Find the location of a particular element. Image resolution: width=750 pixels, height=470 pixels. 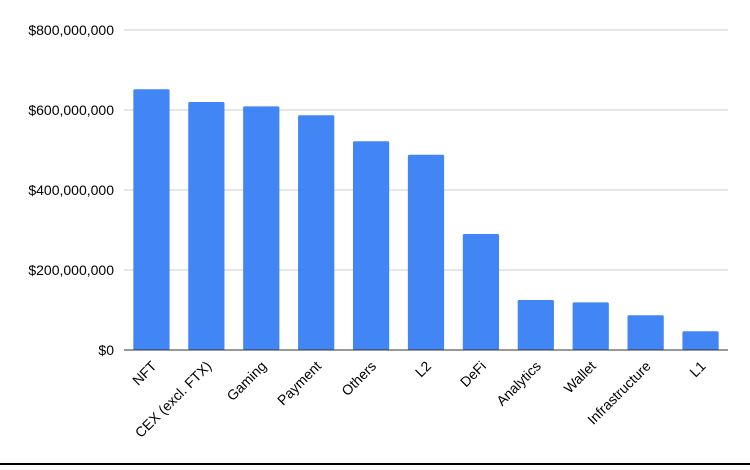

x-tick-label: DeFi is located at coordinates (473, 374).